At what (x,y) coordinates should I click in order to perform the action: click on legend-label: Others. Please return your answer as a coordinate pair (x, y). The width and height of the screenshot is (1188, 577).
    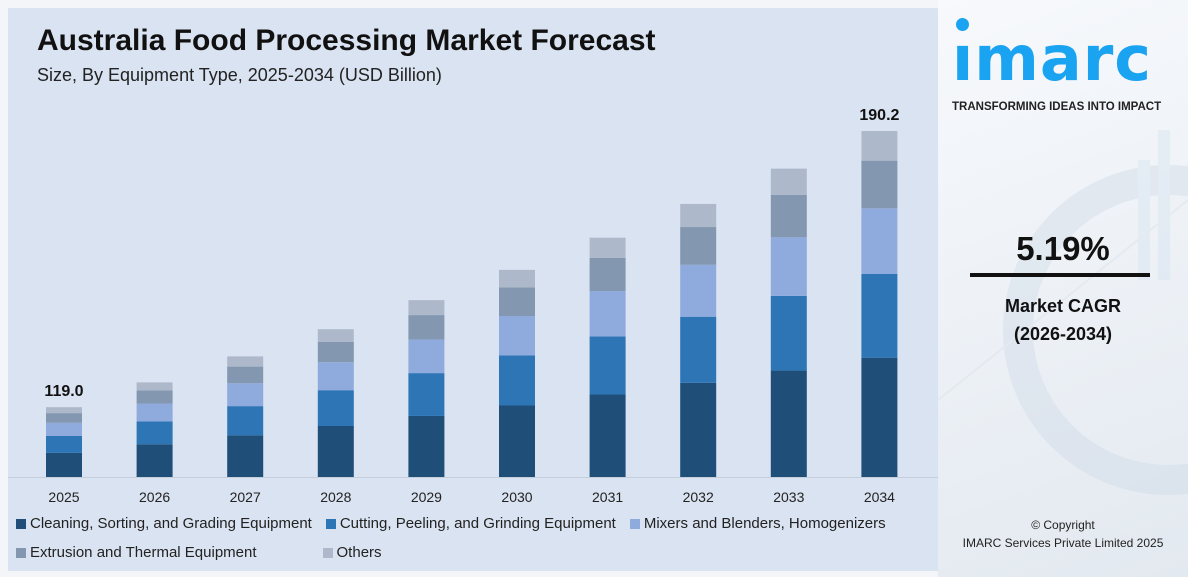
    Looking at the image, I should click on (359, 552).